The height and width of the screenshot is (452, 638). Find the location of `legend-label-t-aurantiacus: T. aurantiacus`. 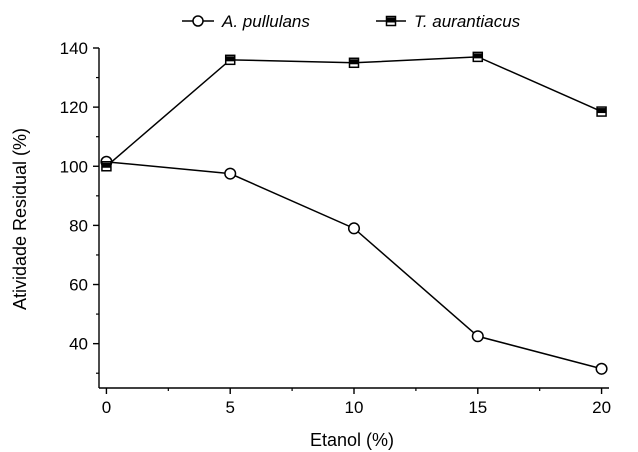

legend-label-t-aurantiacus: T. aurantiacus is located at coordinates (467, 21).